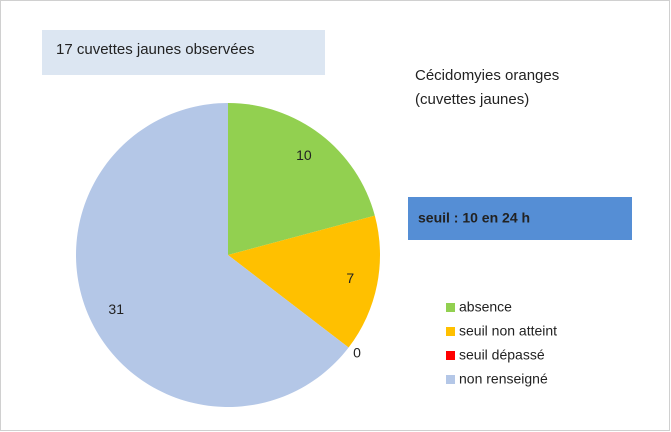 The width and height of the screenshot is (671, 432). Describe the element at coordinates (487, 75) in the screenshot. I see `chart-title: Cécidomyies oranges` at that location.